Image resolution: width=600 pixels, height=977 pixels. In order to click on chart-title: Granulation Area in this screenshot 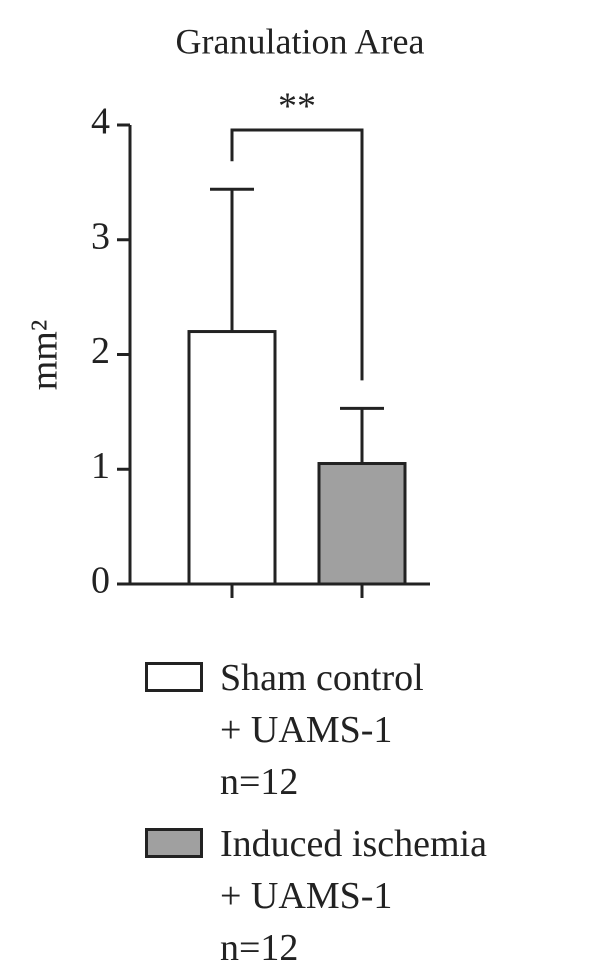, I will do `click(300, 41)`.